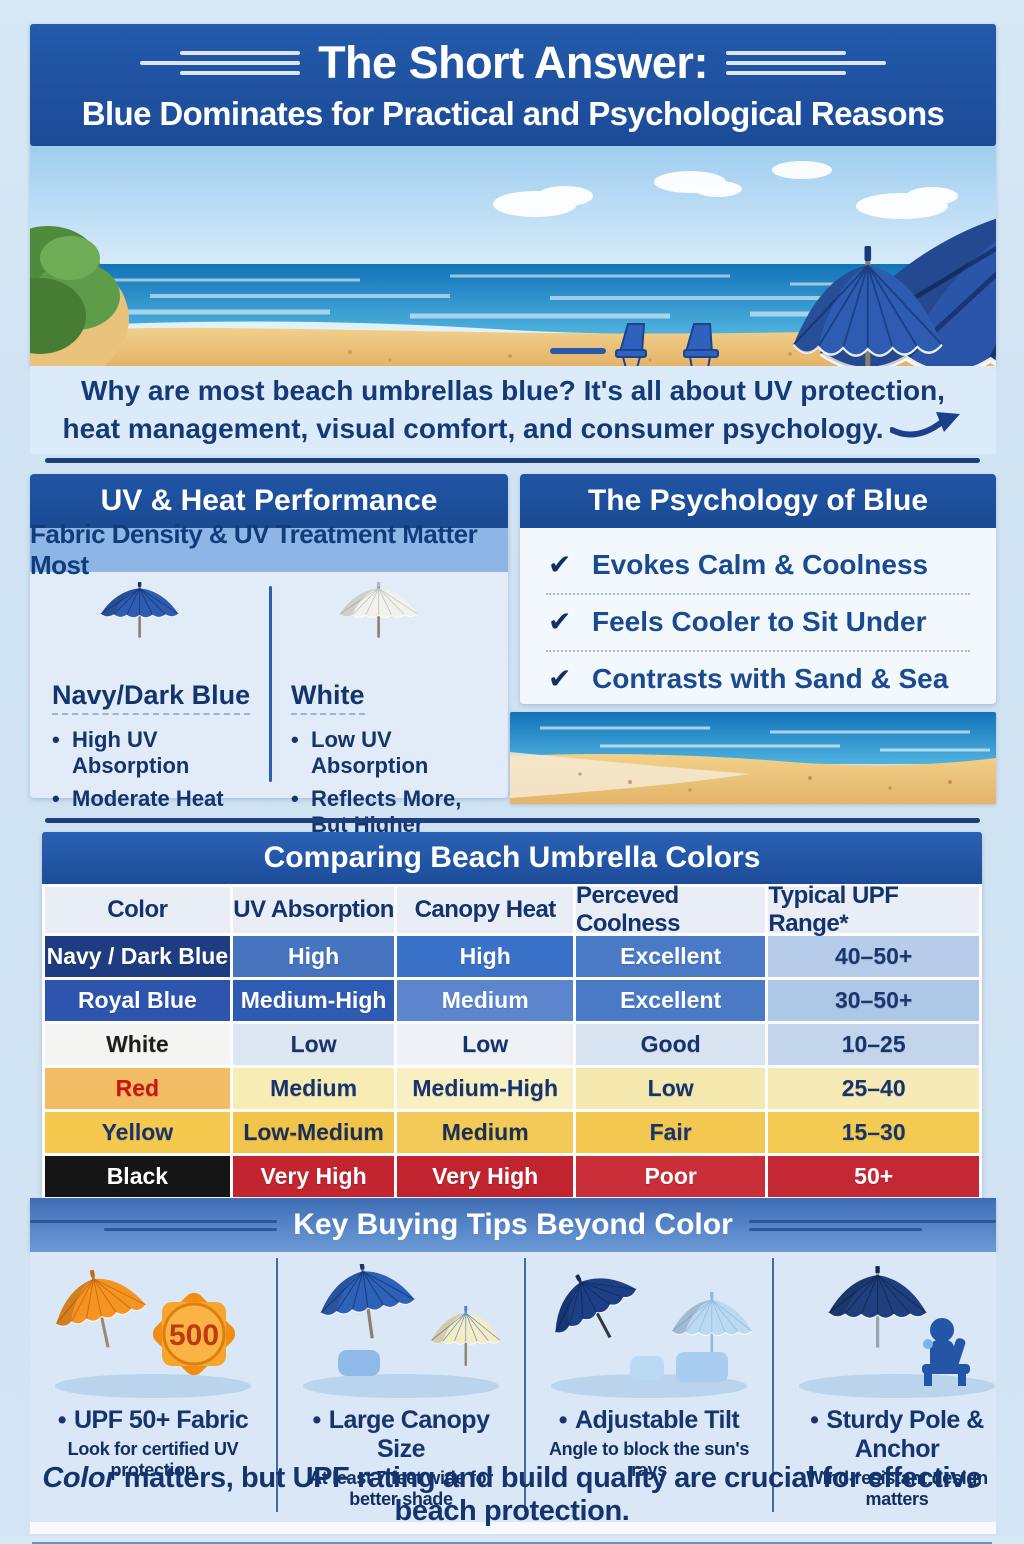 This screenshot has height=1544, width=1024. I want to click on tip-heading: Large Canopy Size, so click(409, 1434).